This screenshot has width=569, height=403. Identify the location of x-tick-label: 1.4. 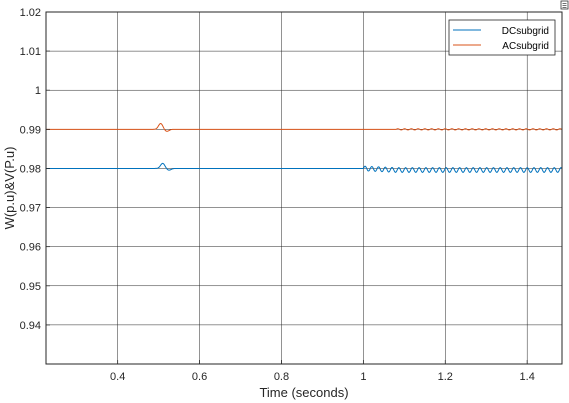
(527, 377).